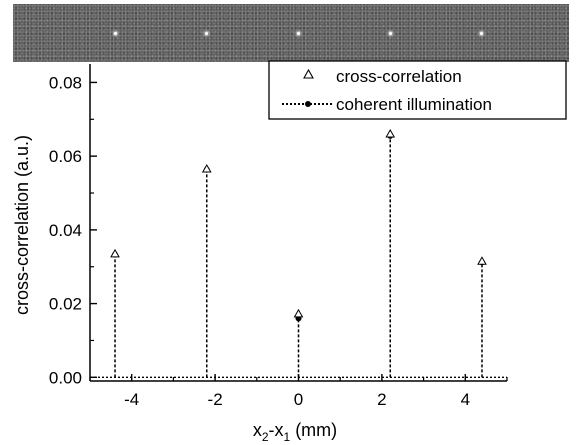 The image size is (582, 445). Describe the element at coordinates (65, 304) in the screenshot. I see `y-tick-label: 0.02` at that location.